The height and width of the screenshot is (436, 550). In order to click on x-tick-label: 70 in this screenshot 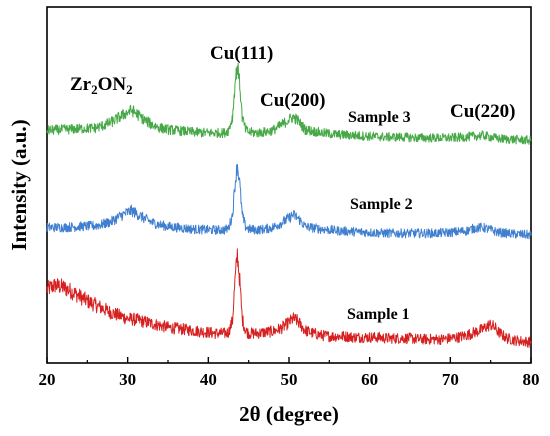, I will do `click(450, 379)`.